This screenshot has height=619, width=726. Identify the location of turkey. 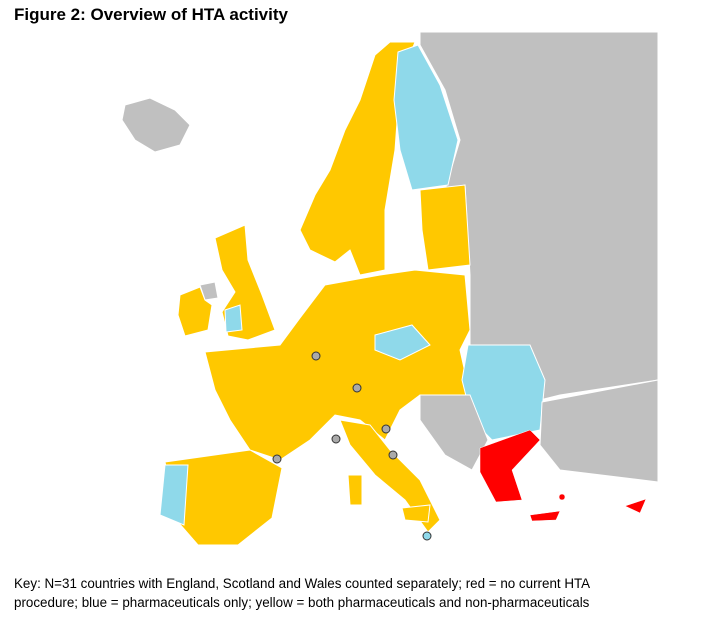
(599, 431).